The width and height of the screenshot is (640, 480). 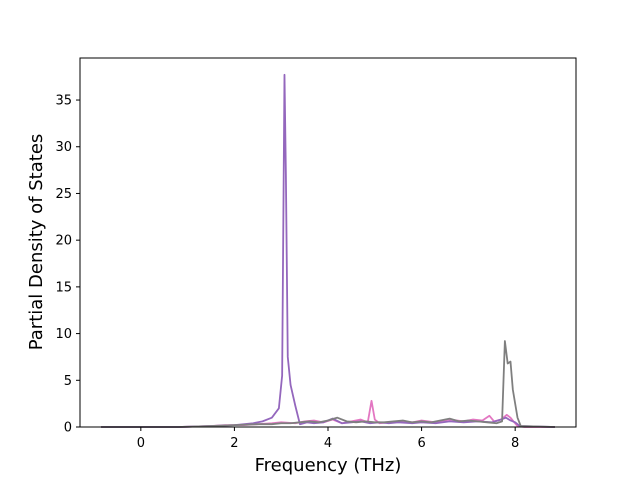 I want to click on x-tick-label: 2, so click(x=234, y=443).